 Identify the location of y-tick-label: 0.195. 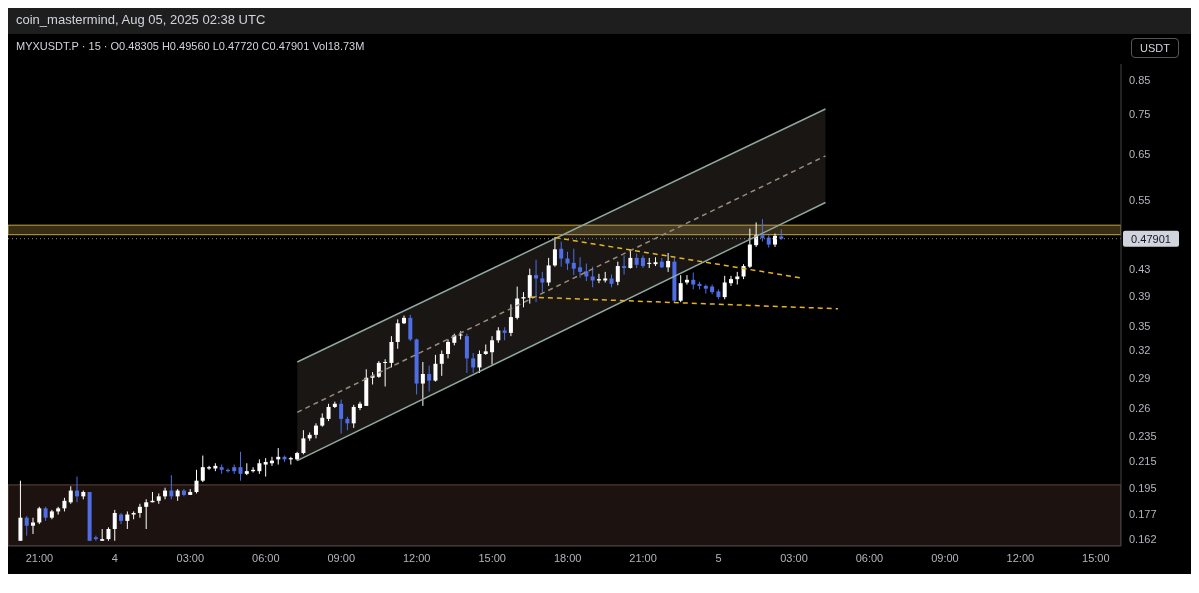
(1143, 487).